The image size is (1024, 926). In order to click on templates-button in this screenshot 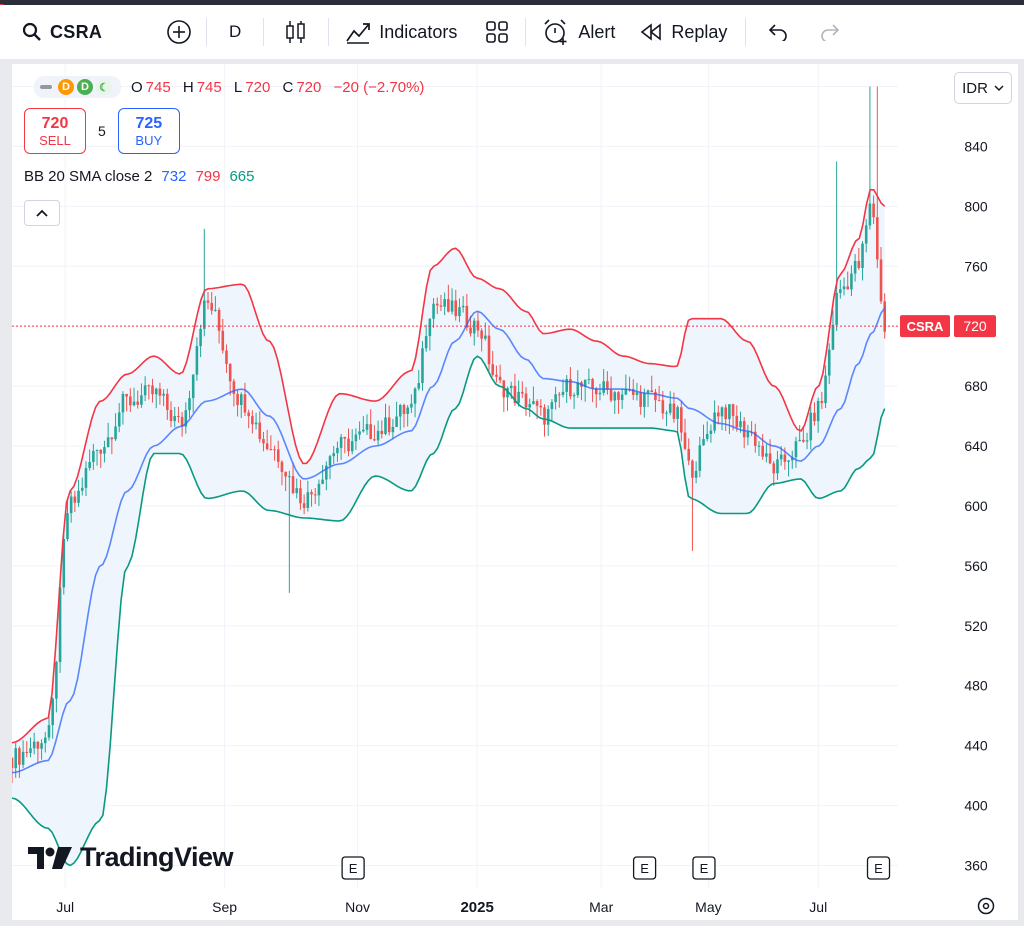, I will do `click(497, 32)`.